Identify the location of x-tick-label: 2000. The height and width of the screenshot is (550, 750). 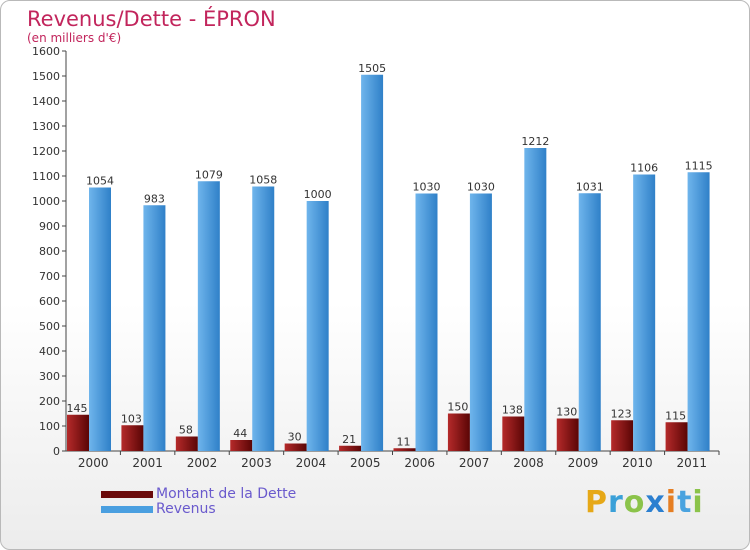
(93, 463).